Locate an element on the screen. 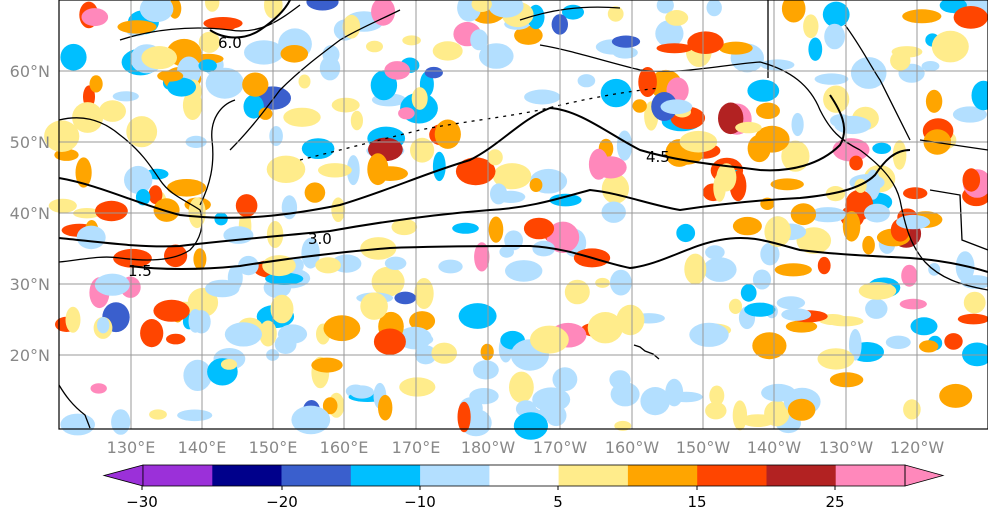  philippines-coast is located at coordinates (74, 406).